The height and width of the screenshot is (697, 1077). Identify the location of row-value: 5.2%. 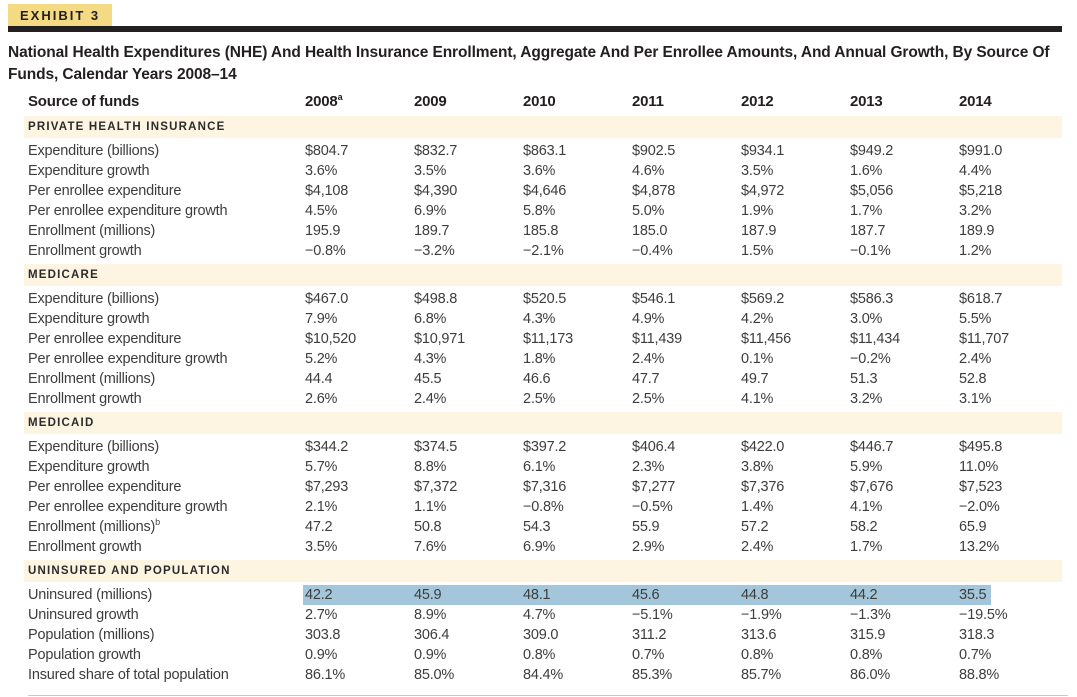
(321, 359).